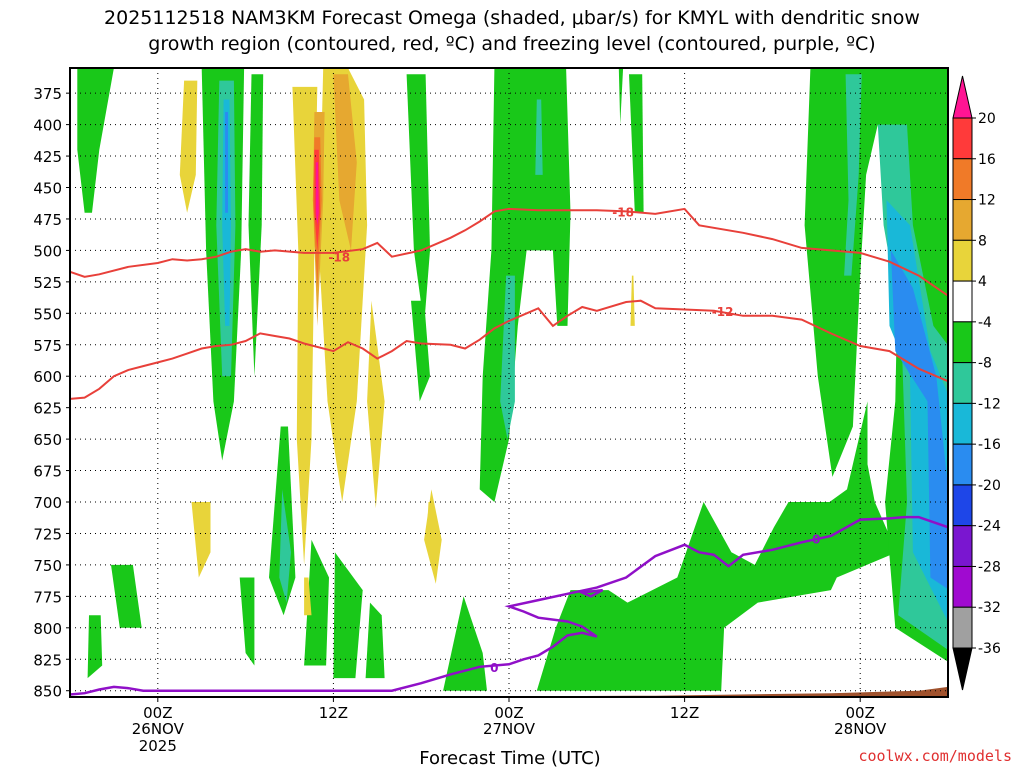 The width and height of the screenshot is (1024, 768). I want to click on freezing-label-left: 0, so click(494, 668).